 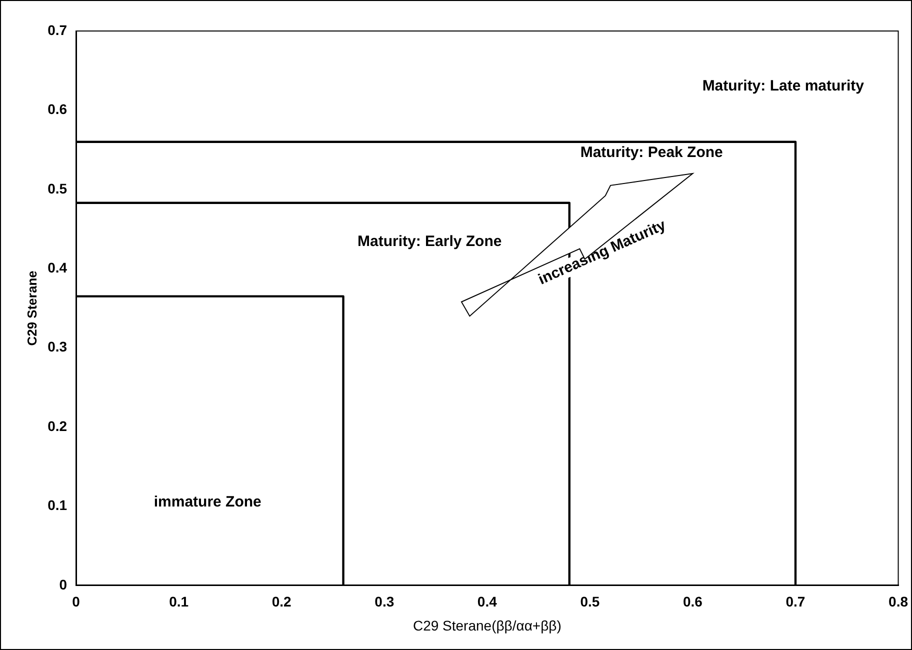 What do you see at coordinates (487, 602) in the screenshot?
I see `x-tick-label: 0.4` at bounding box center [487, 602].